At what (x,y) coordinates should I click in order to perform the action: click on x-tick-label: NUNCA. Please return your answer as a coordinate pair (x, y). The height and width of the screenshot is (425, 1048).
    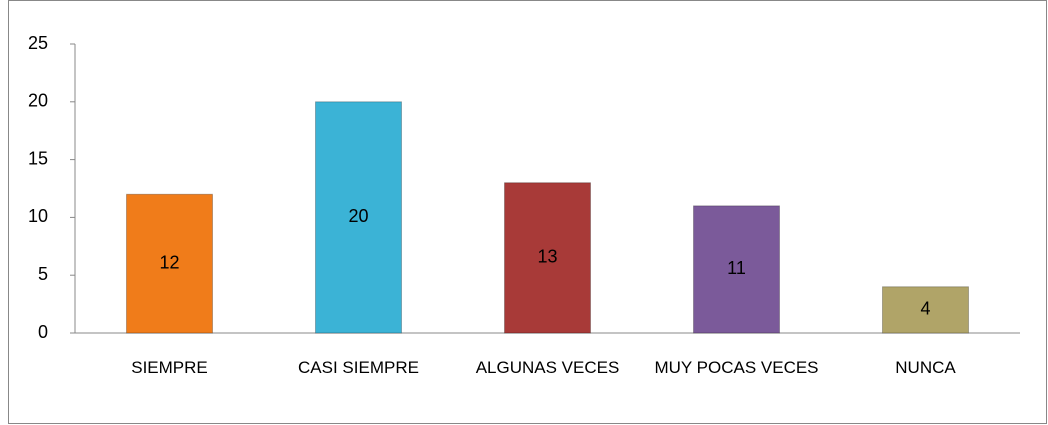
    Looking at the image, I should click on (925, 367).